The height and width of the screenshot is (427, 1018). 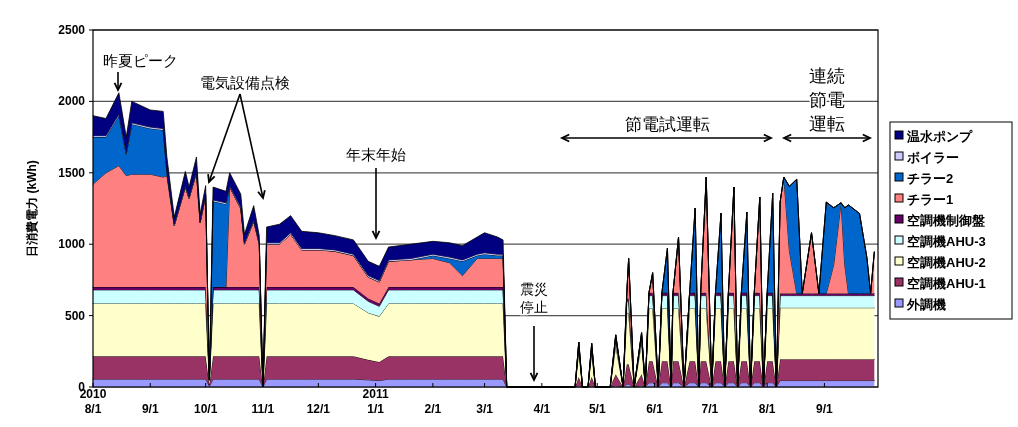 I want to click on x-tick-label: 6/1, so click(x=655, y=409).